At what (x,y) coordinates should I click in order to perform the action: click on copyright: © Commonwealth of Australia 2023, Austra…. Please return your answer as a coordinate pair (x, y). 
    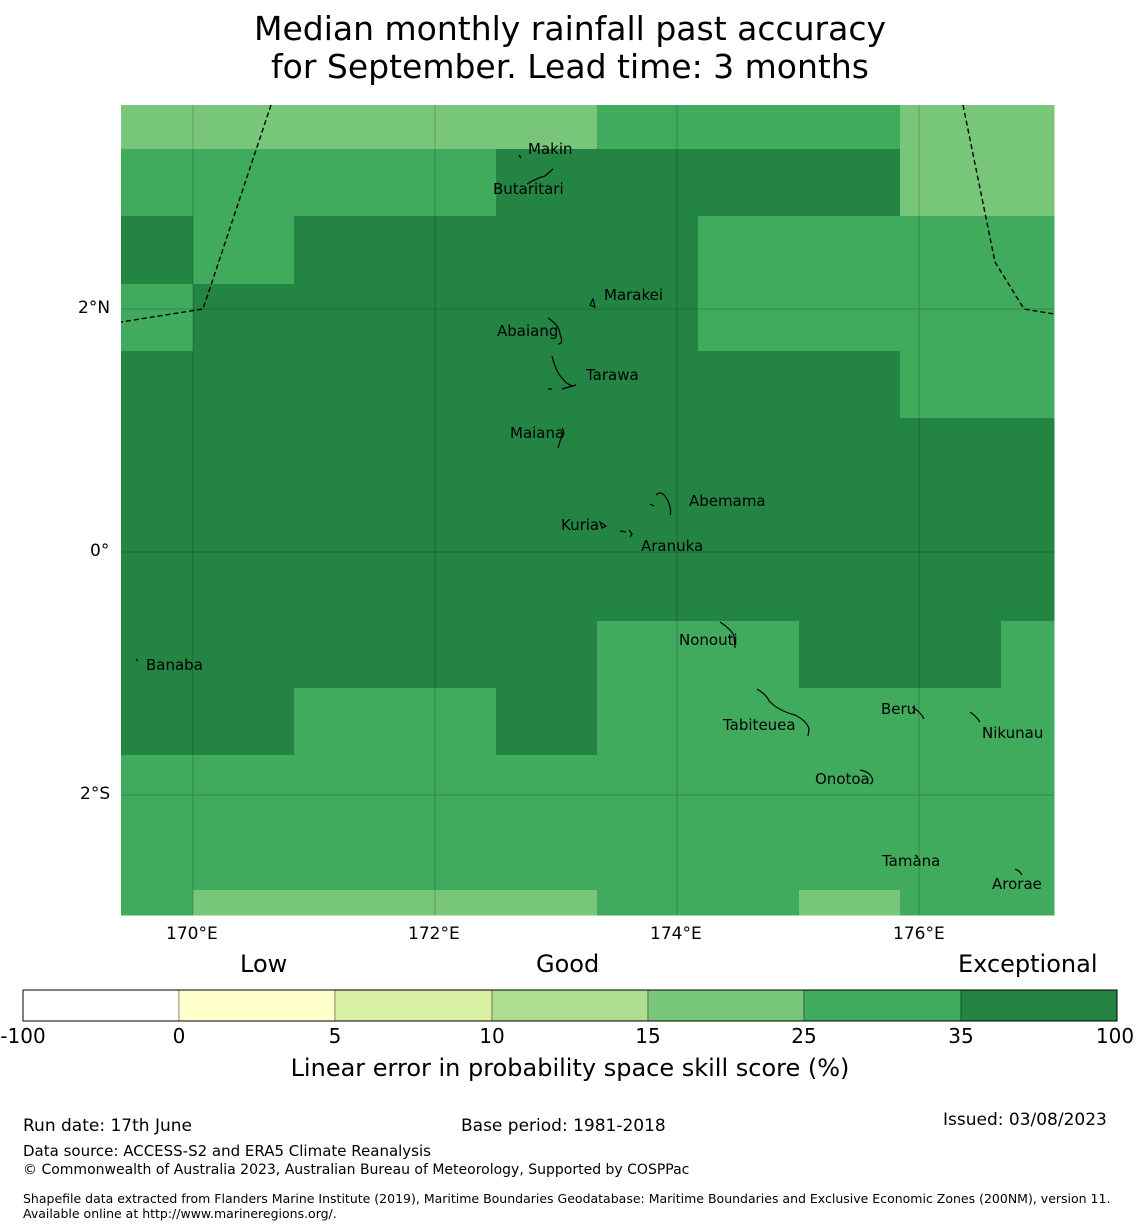
    Looking at the image, I should click on (356, 1170).